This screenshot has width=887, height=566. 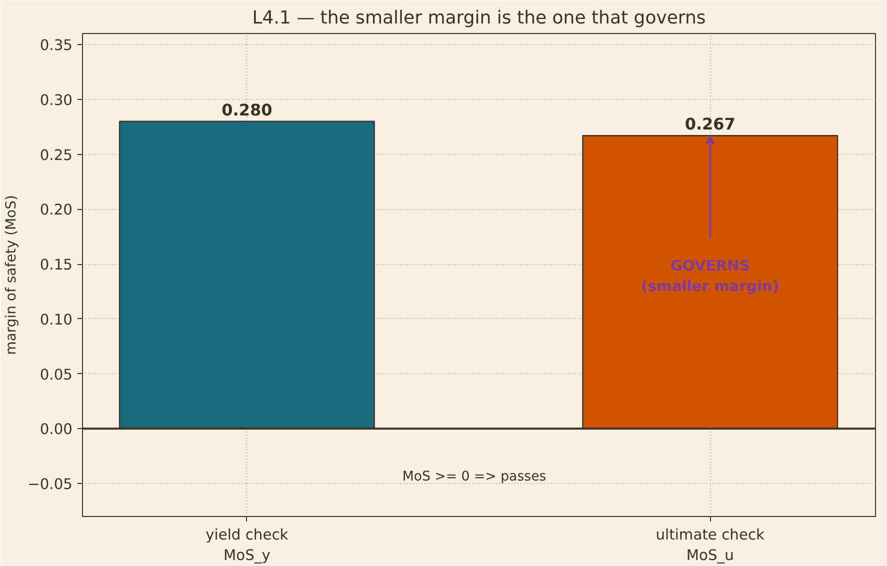 I want to click on data-label: 0.267, so click(x=710, y=124).